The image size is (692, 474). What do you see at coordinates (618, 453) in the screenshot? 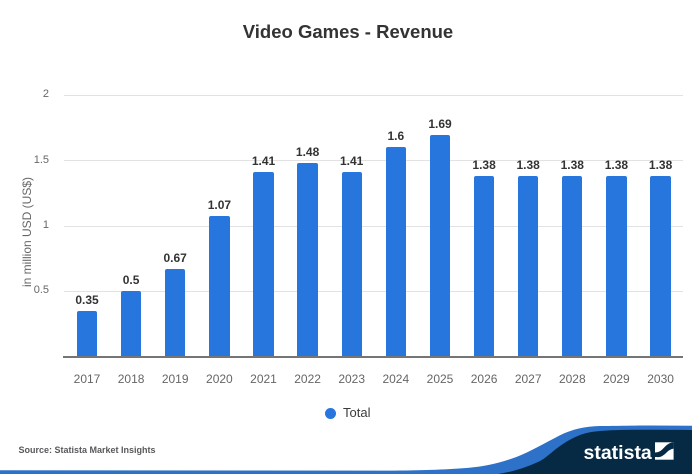
I see `svg-text: statista` at bounding box center [618, 453].